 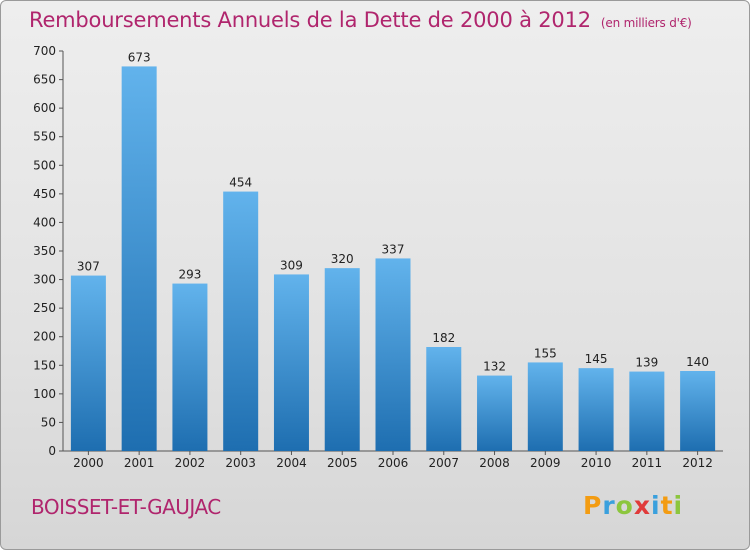 What do you see at coordinates (88, 267) in the screenshot?
I see `data-label: 307` at bounding box center [88, 267].